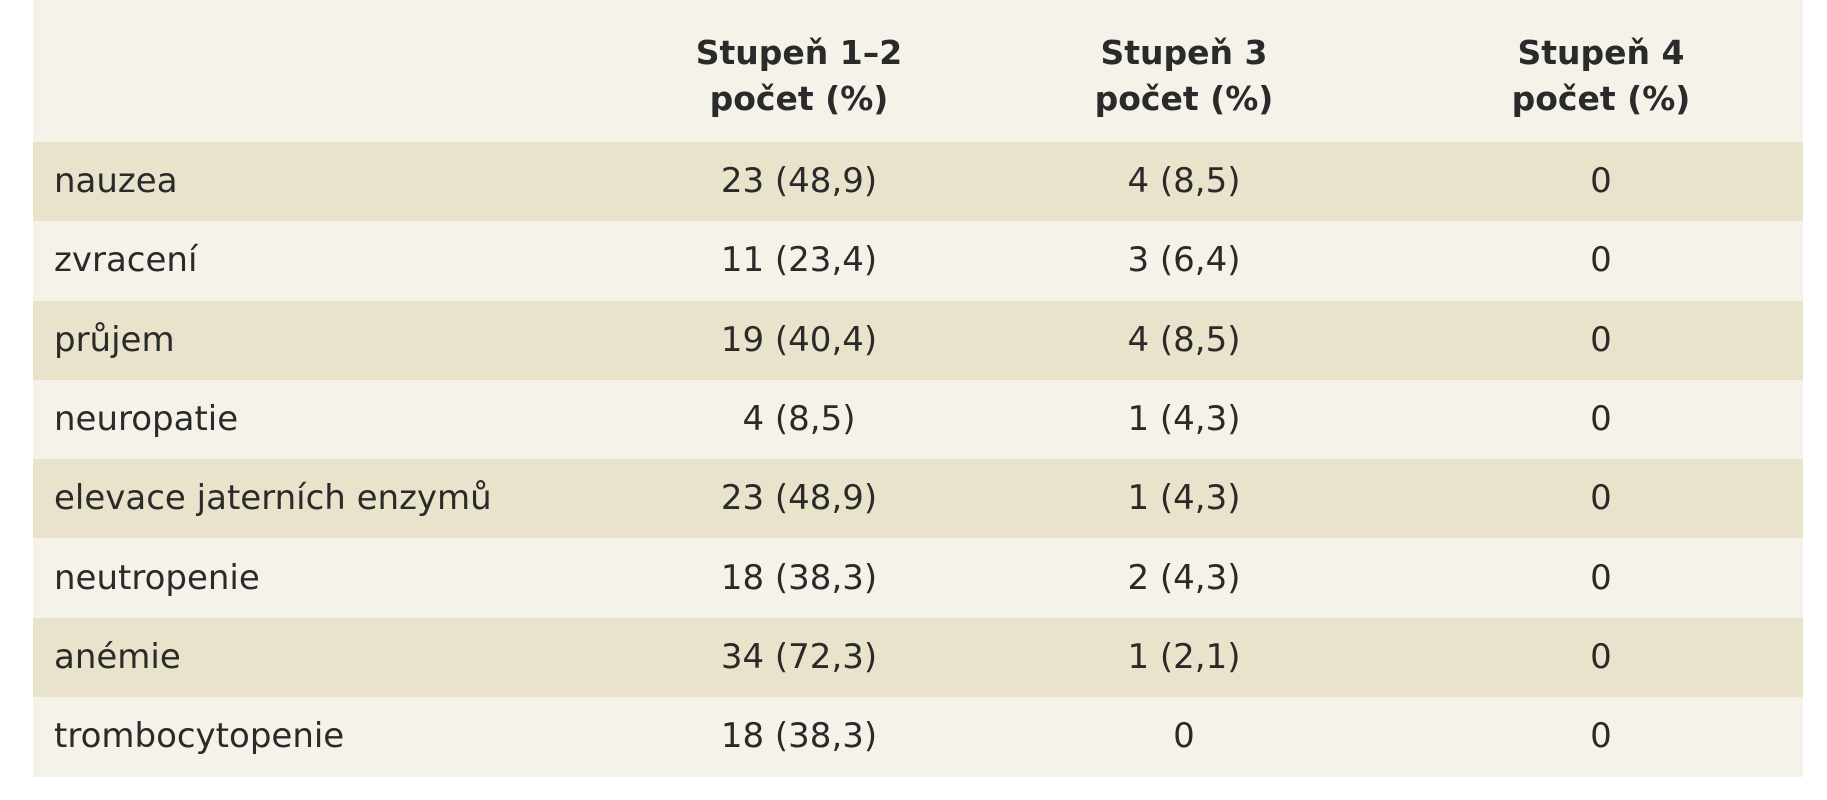 This screenshot has height=800, width=1827. Describe the element at coordinates (799, 656) in the screenshot. I see `cell-value: 34 (72,3)` at that location.